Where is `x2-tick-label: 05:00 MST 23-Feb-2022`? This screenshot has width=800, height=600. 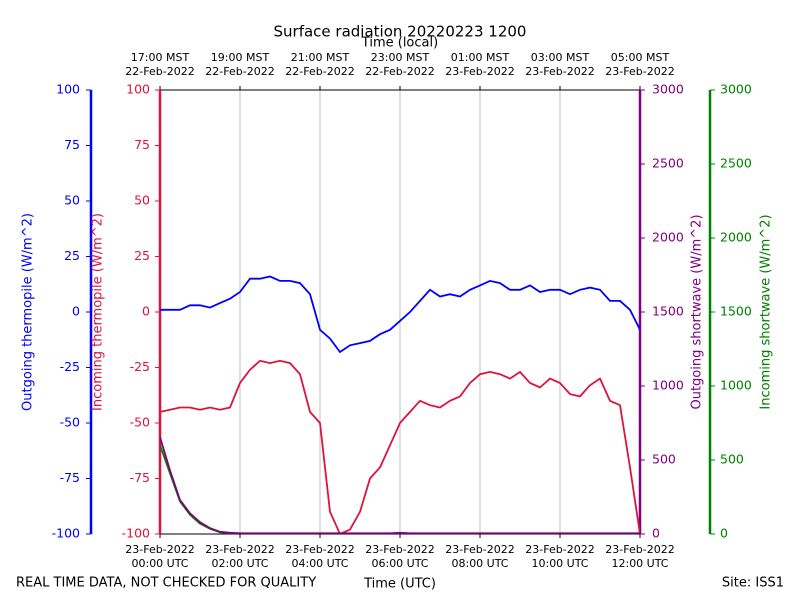 x2-tick-label: 05:00 MST 23-Feb-2022 is located at coordinates (639, 64).